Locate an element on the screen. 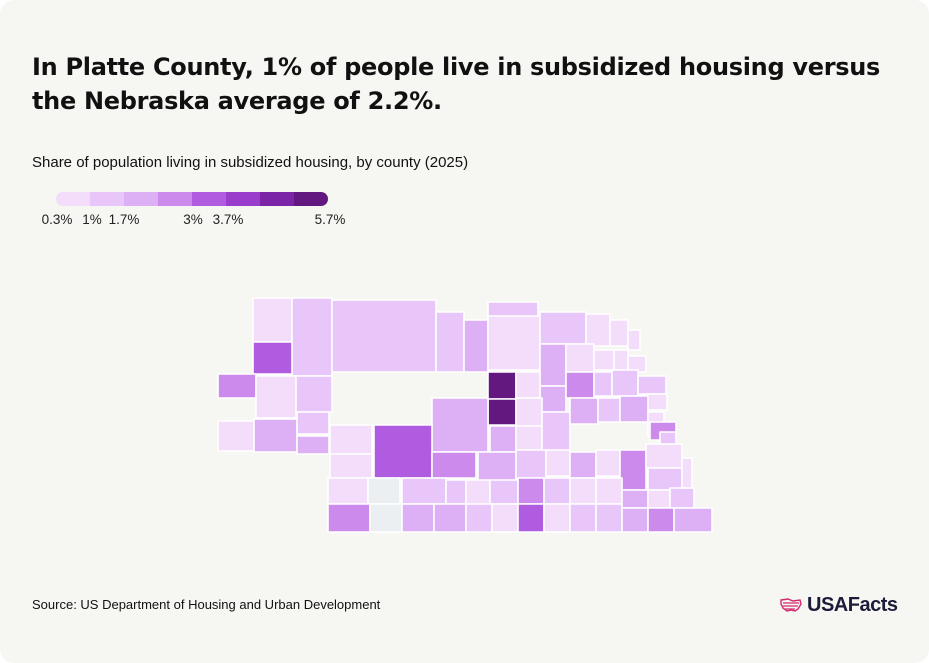 This screenshot has height=663, width=929. legend-label: 1.7% is located at coordinates (124, 219).